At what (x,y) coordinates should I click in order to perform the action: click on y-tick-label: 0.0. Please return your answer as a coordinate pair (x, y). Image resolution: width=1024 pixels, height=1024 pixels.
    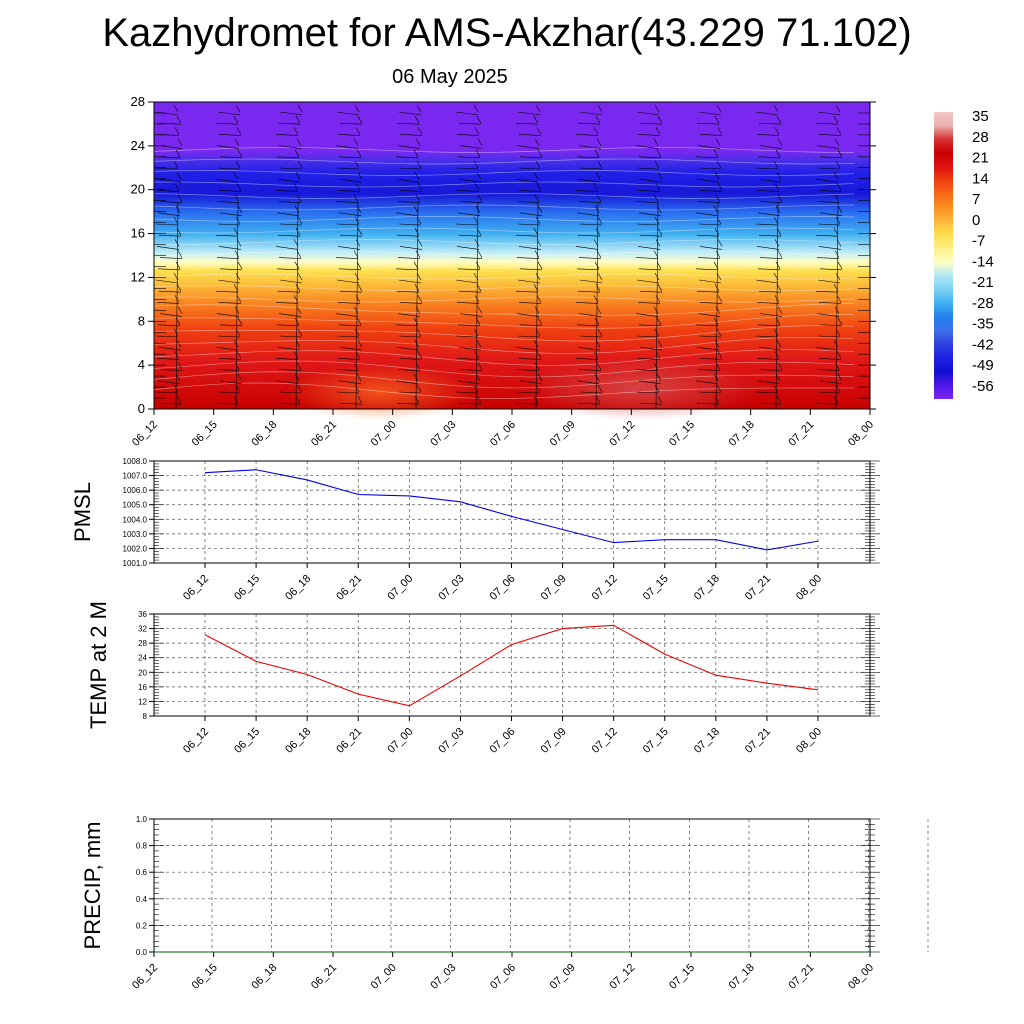
    Looking at the image, I should click on (142, 952).